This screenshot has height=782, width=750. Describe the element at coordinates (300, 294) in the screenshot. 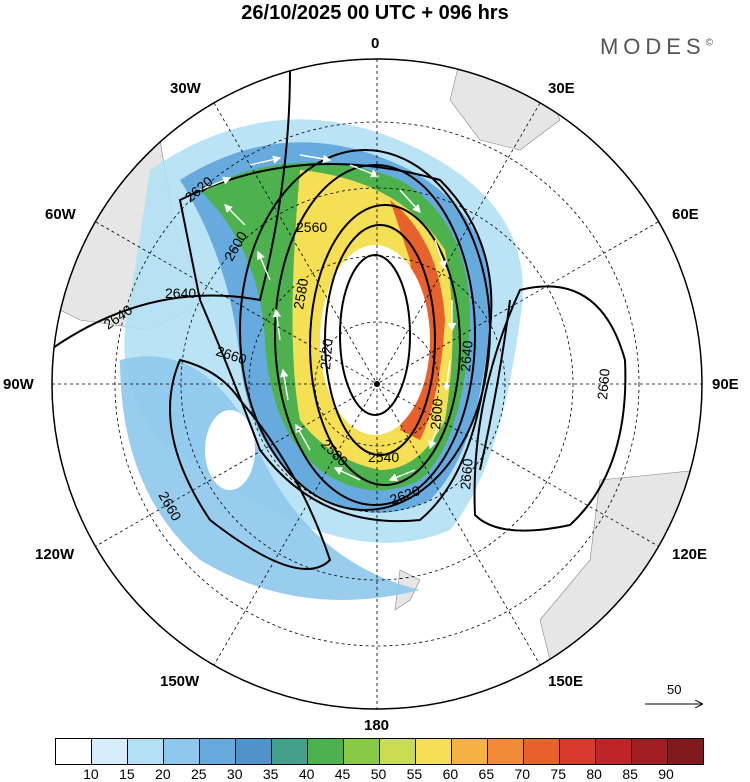

I see `contour-label: 2580` at that location.